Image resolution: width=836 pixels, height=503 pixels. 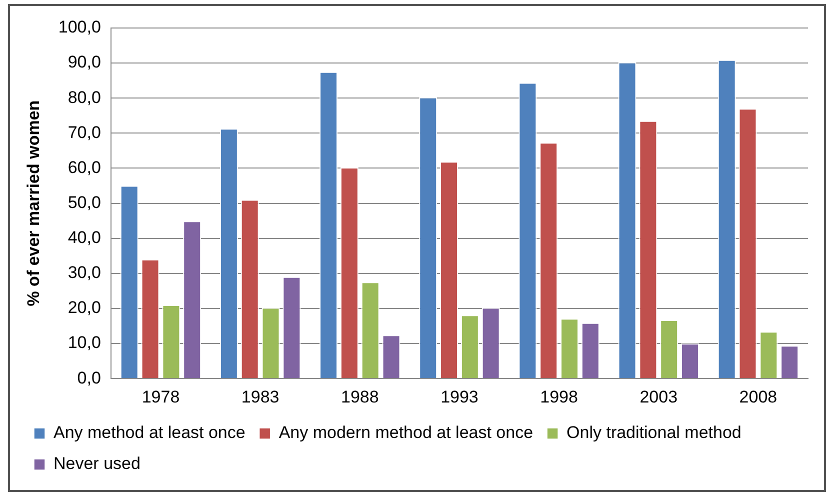 What do you see at coordinates (84, 62) in the screenshot?
I see `y-tick-label: 90,0` at bounding box center [84, 62].